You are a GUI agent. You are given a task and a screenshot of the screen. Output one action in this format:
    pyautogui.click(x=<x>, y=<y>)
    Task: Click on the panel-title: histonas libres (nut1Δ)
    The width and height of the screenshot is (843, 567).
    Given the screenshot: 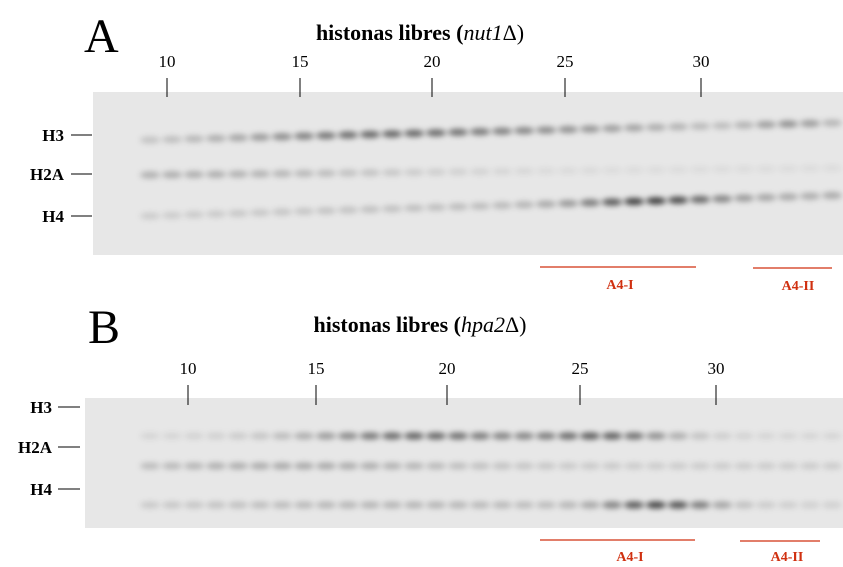 What is the action you would take?
    pyautogui.click(x=420, y=32)
    